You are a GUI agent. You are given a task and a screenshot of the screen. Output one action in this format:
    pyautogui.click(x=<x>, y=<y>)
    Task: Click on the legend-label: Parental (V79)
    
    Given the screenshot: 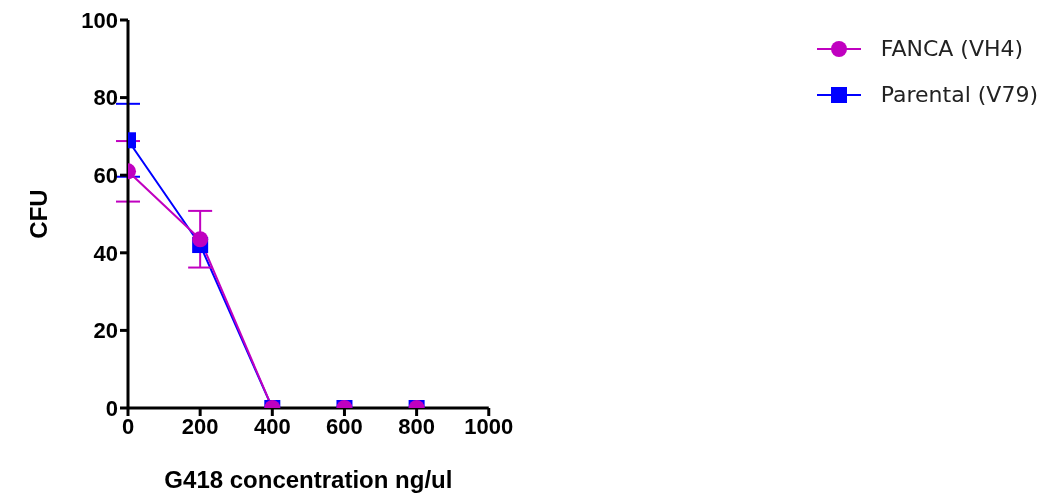 What is the action you would take?
    pyautogui.click(x=959, y=95)
    